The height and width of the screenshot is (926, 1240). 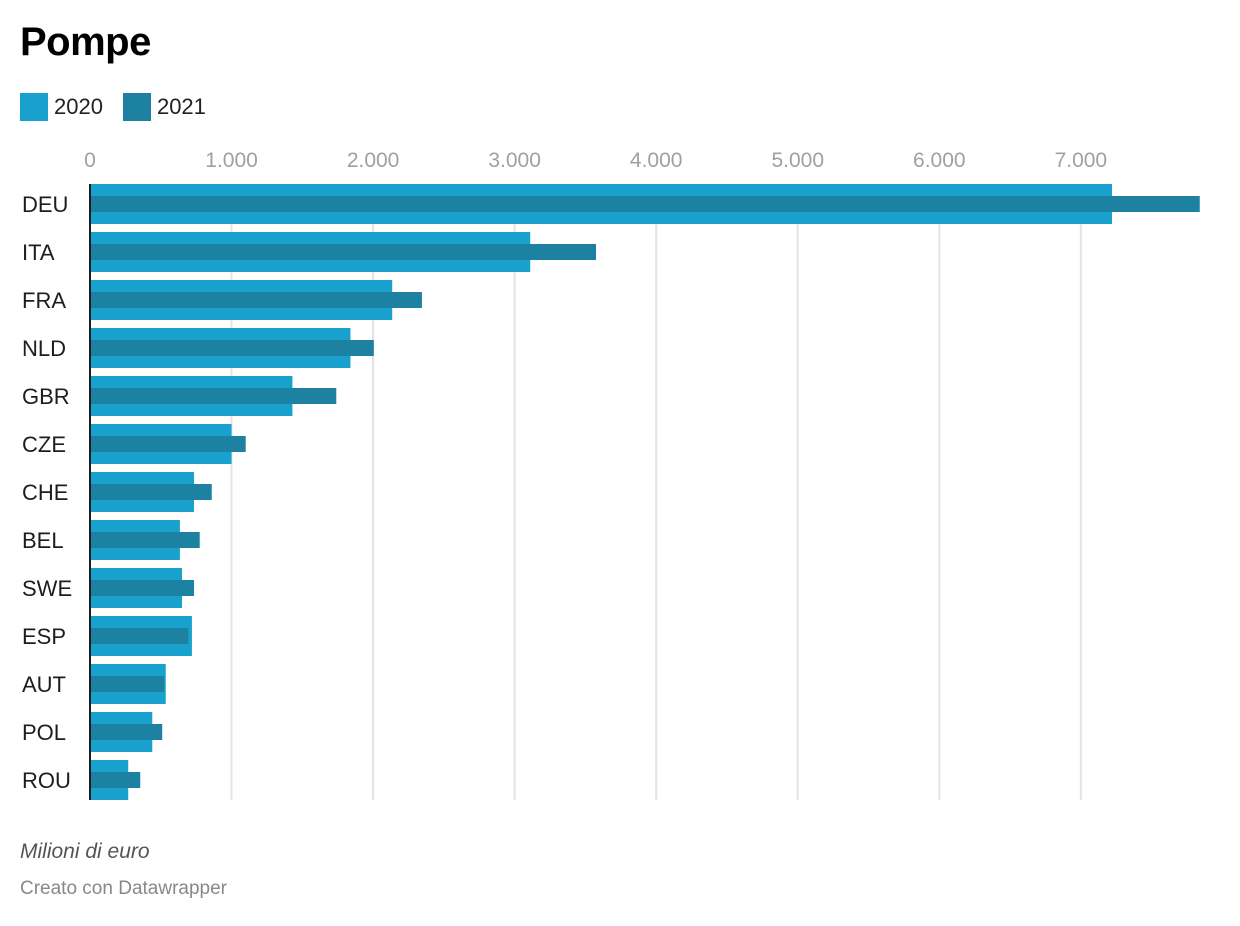 What do you see at coordinates (90, 160) in the screenshot?
I see `x-tick-label: 0` at bounding box center [90, 160].